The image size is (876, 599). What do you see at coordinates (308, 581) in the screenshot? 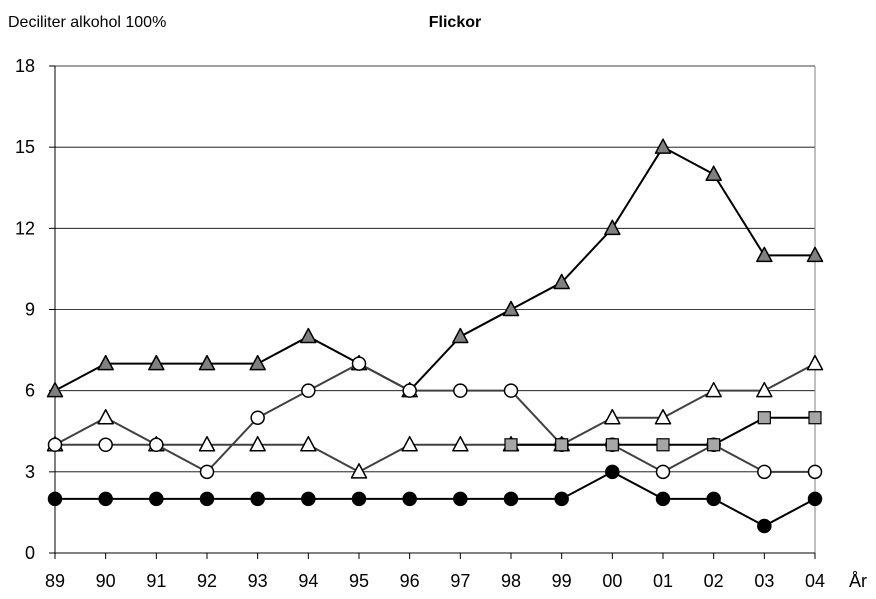
I see `x-tick-label: 94` at bounding box center [308, 581].